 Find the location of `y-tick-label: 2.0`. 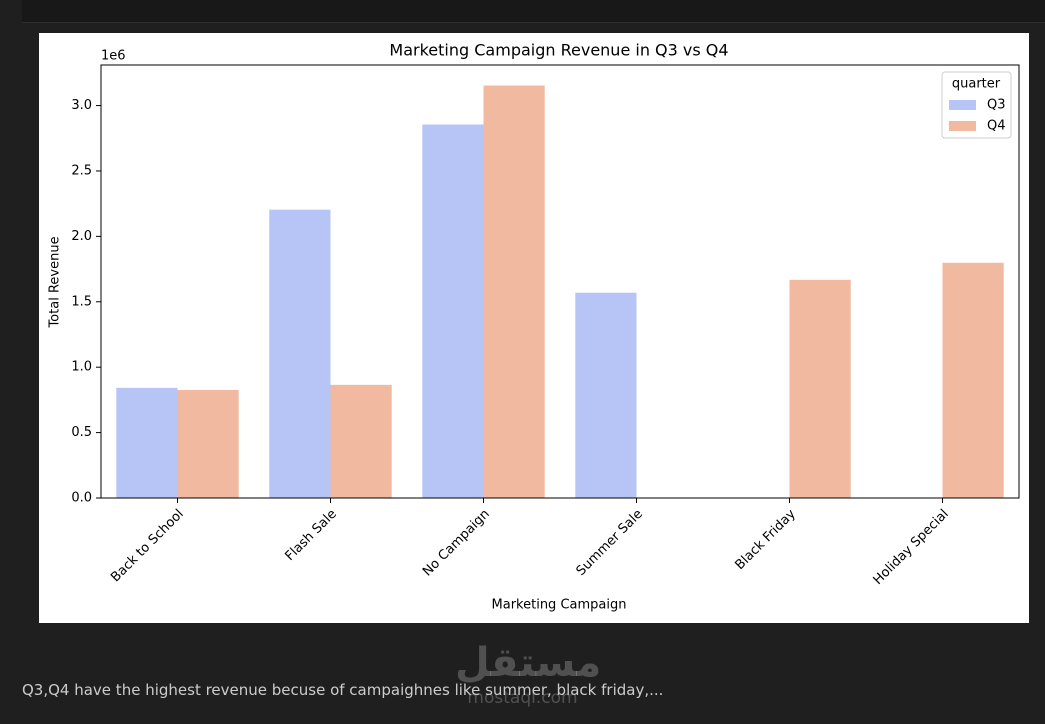

y-tick-label: 2.0 is located at coordinates (81, 236).